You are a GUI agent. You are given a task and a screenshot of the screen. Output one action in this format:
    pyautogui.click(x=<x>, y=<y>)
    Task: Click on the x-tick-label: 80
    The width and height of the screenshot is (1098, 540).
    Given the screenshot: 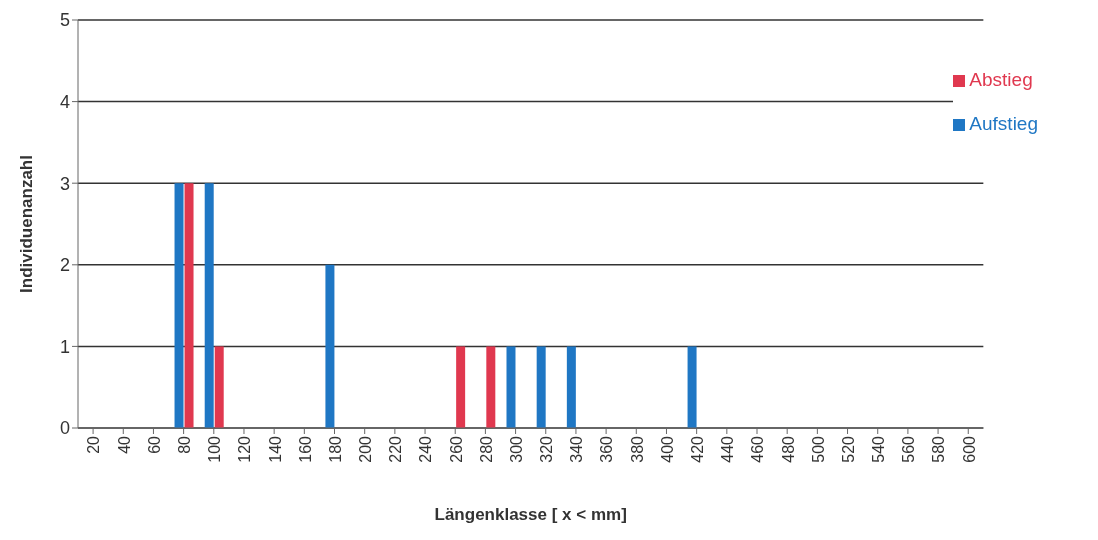 What is the action you would take?
    pyautogui.click(x=184, y=444)
    